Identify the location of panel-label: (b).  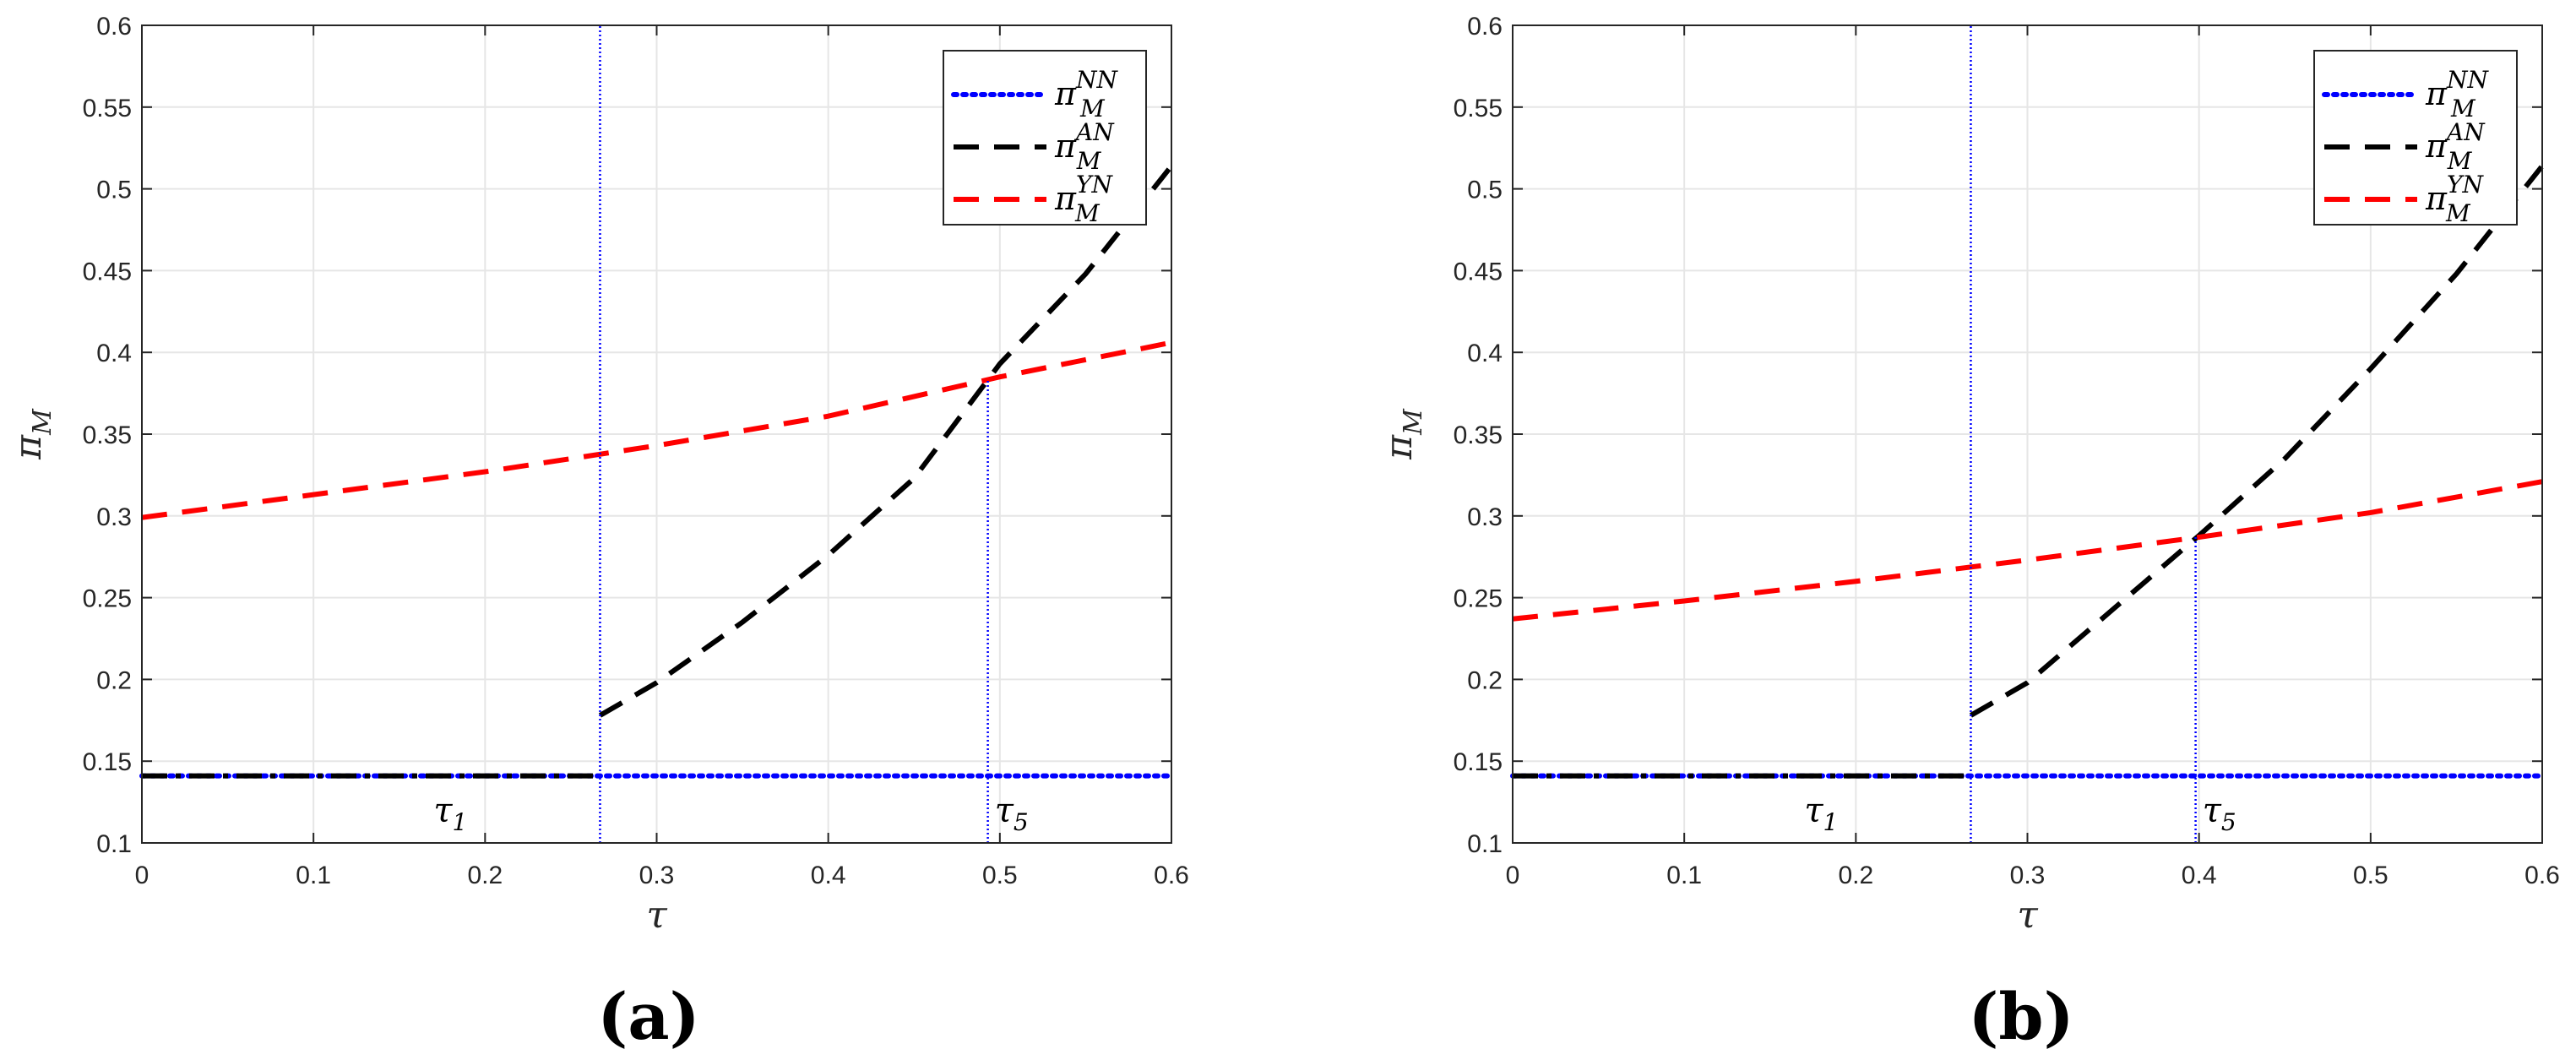
(2020, 1016).